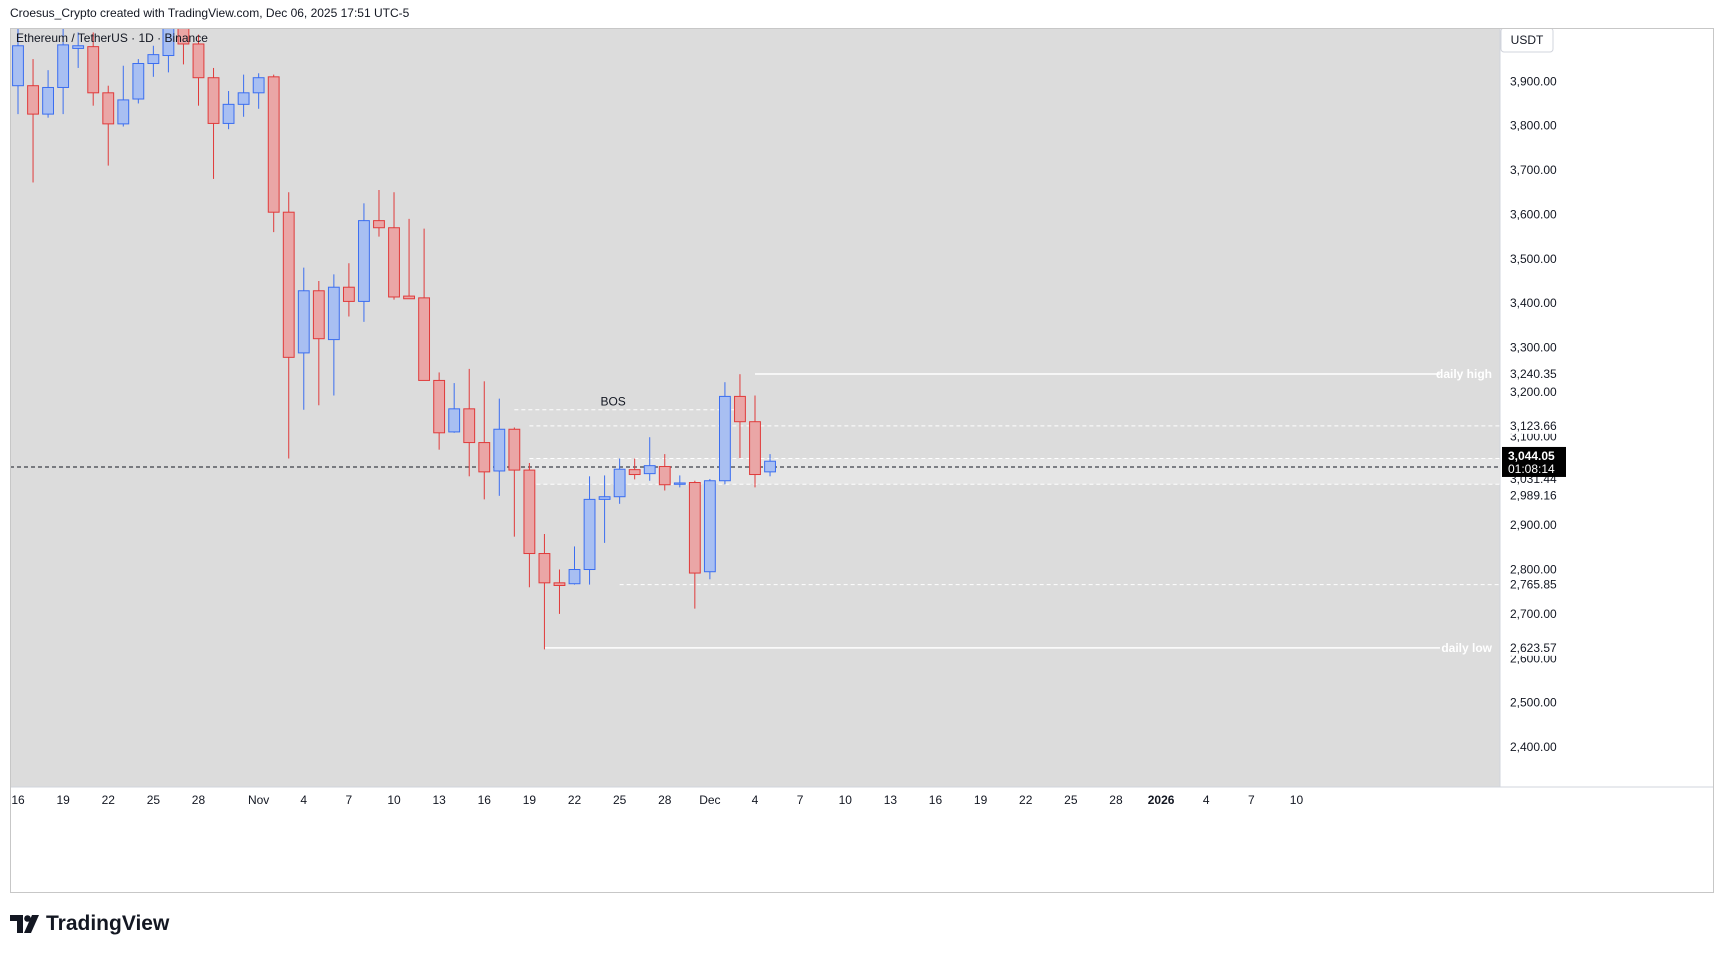 Image resolution: width=1723 pixels, height=953 pixels. What do you see at coordinates (112, 38) in the screenshot?
I see `symbol-title: Ethereum / TetherUS · 1D · Binance` at bounding box center [112, 38].